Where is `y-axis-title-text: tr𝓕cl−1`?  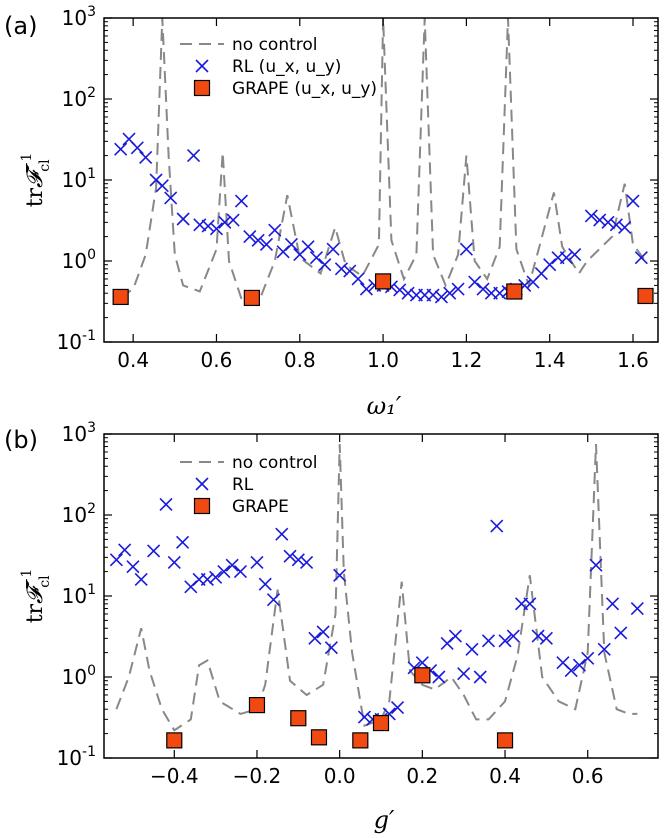
y-axis-title-text: tr𝓕cl−1 is located at coordinates (36, 596).